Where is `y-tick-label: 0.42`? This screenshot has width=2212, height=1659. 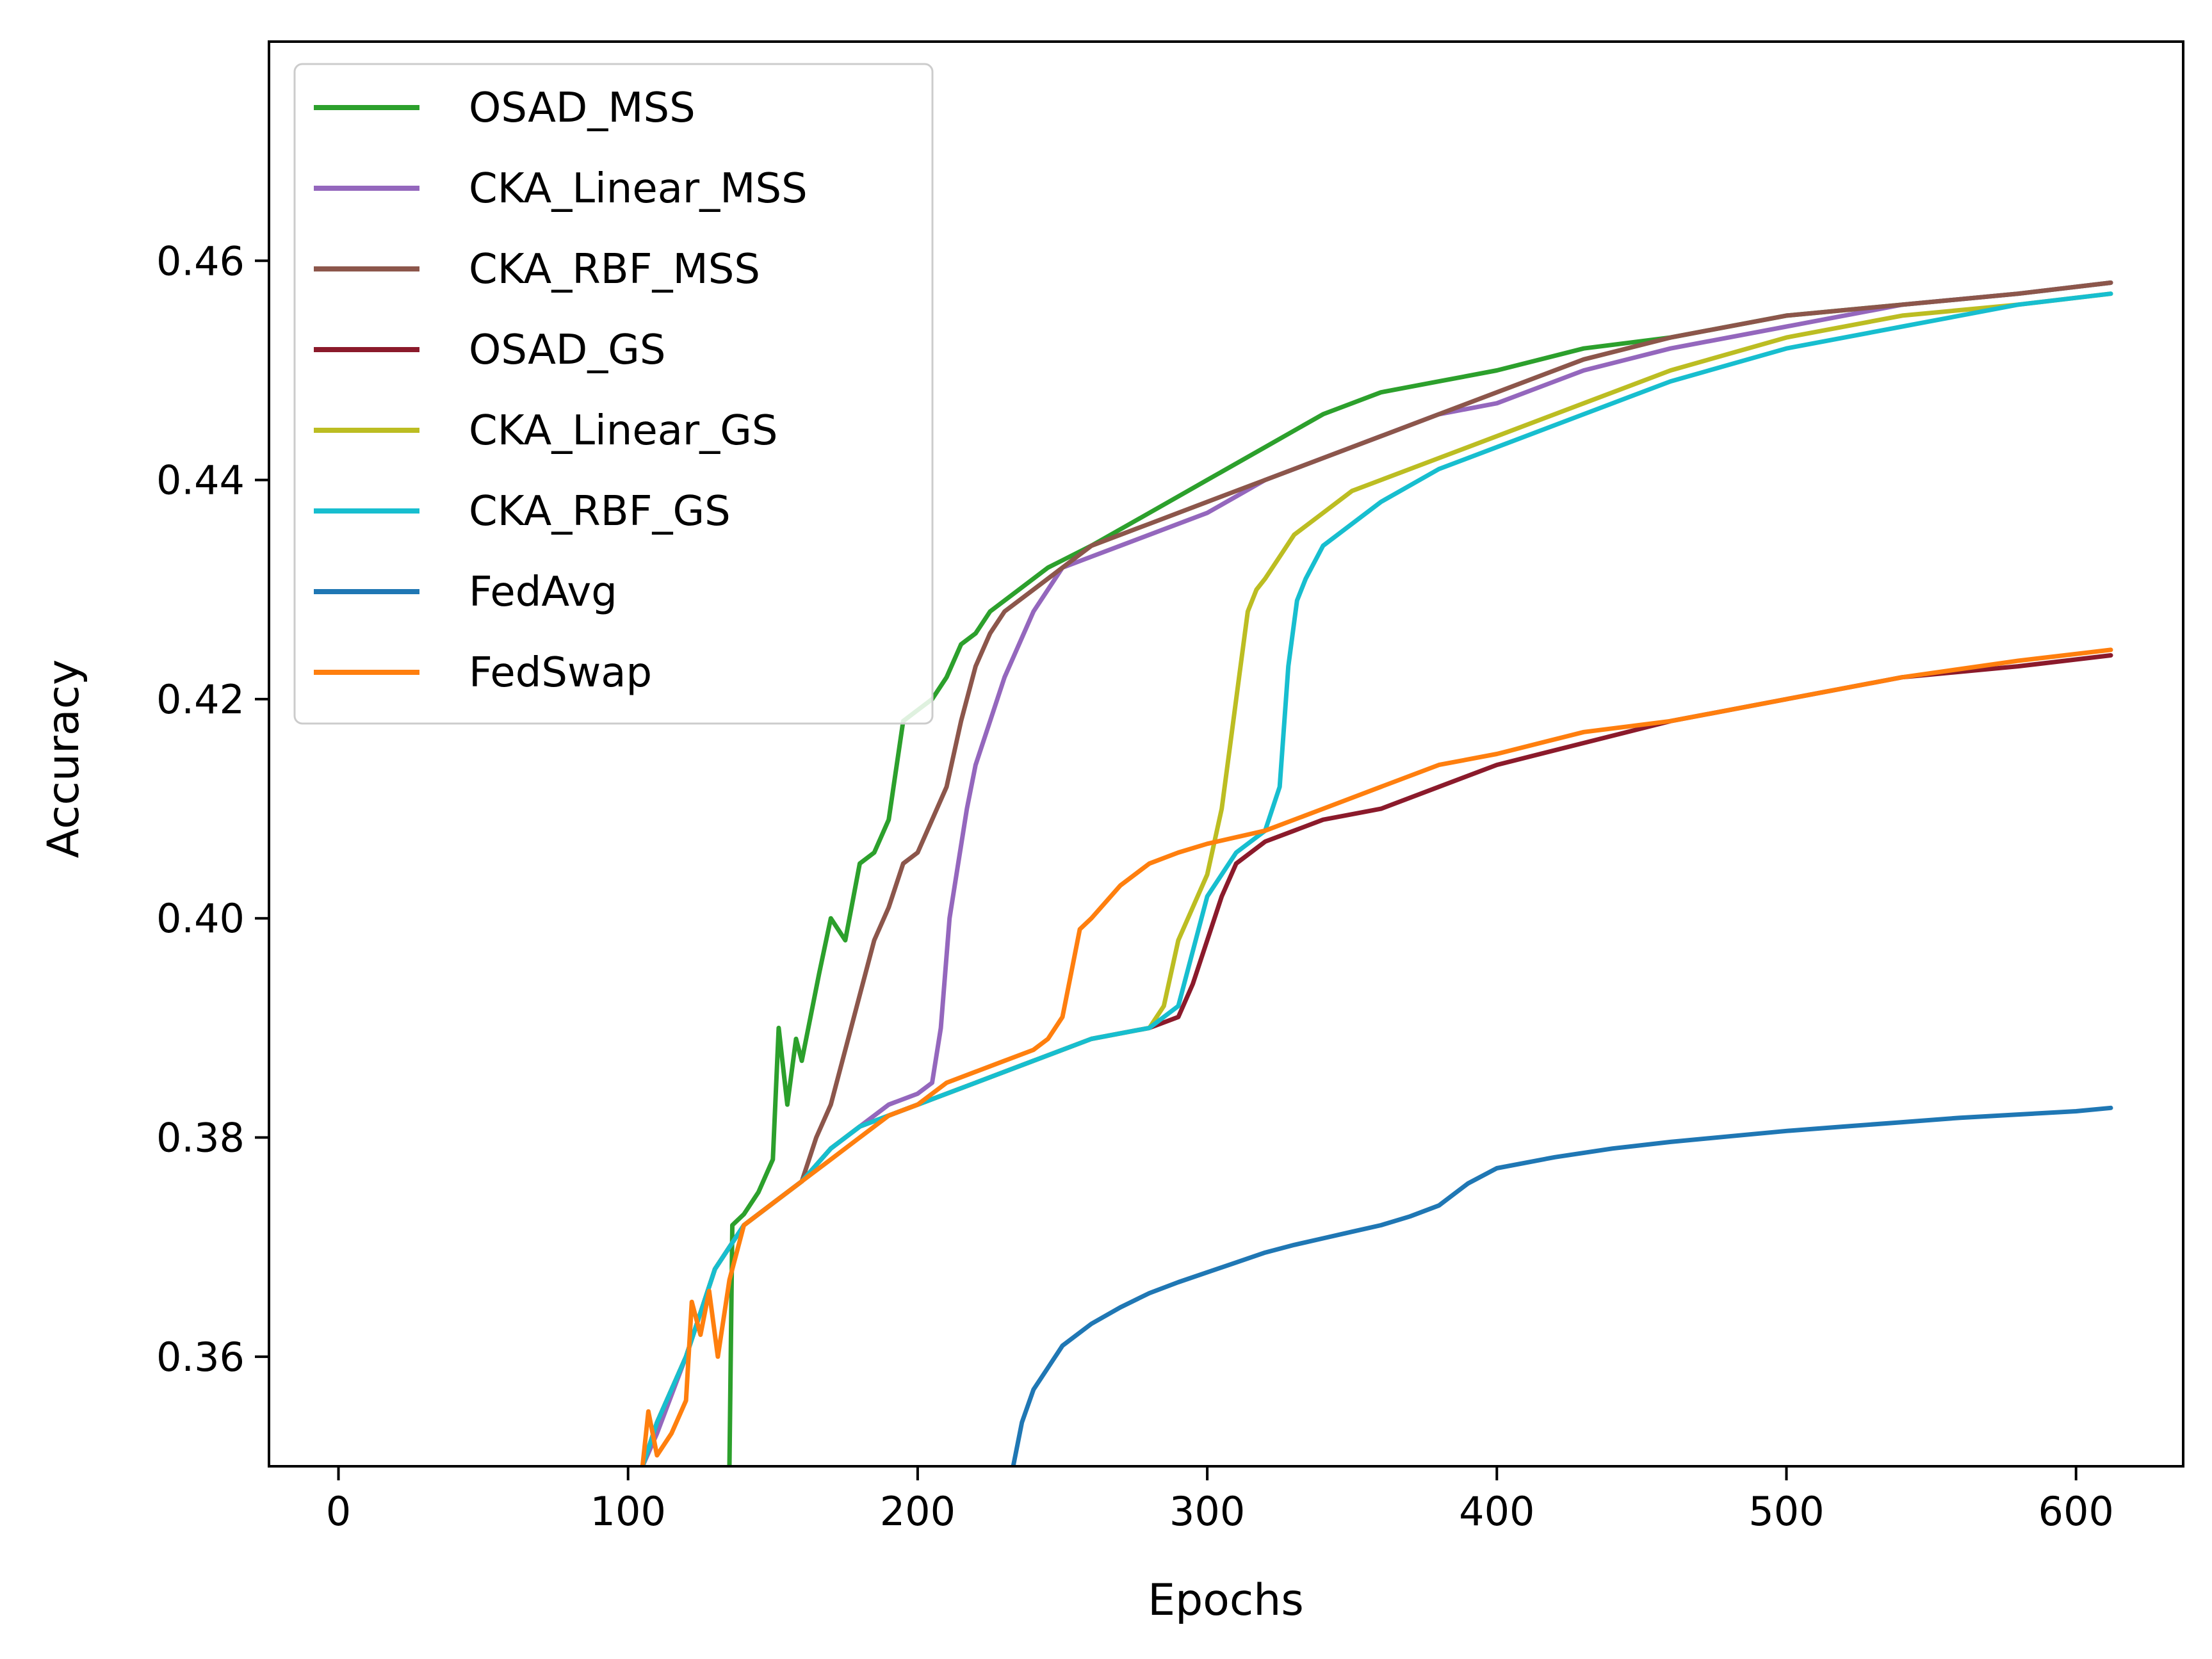 y-tick-label: 0.42 is located at coordinates (200, 699).